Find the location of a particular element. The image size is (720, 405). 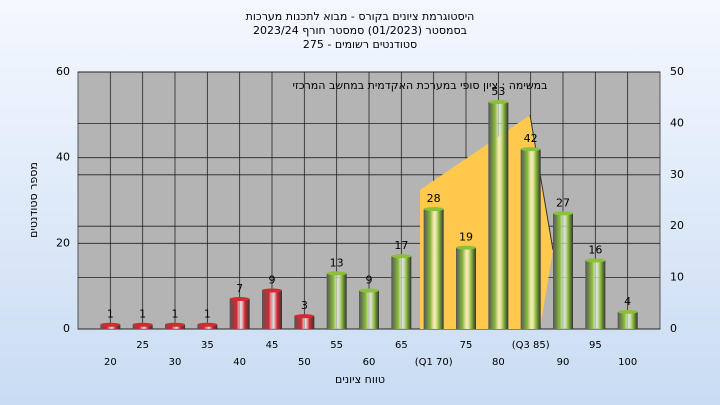

x-tick-label: (Q3 85) is located at coordinates (531, 345).